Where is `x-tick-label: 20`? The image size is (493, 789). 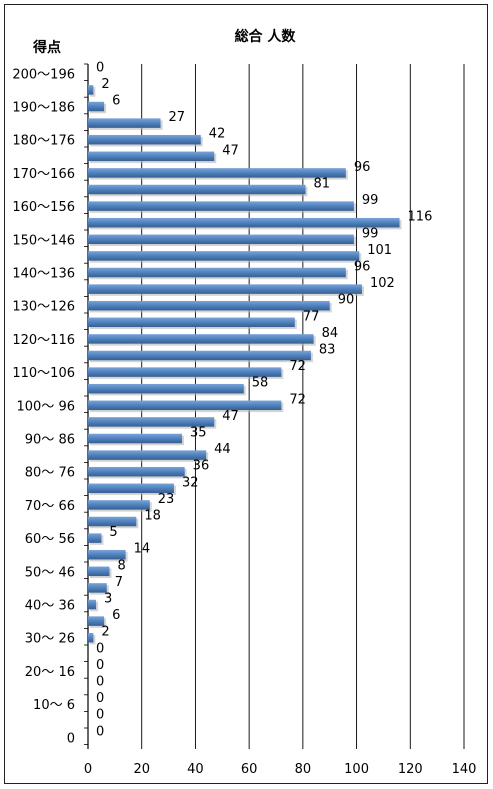
x-tick-label: 20 is located at coordinates (141, 769).